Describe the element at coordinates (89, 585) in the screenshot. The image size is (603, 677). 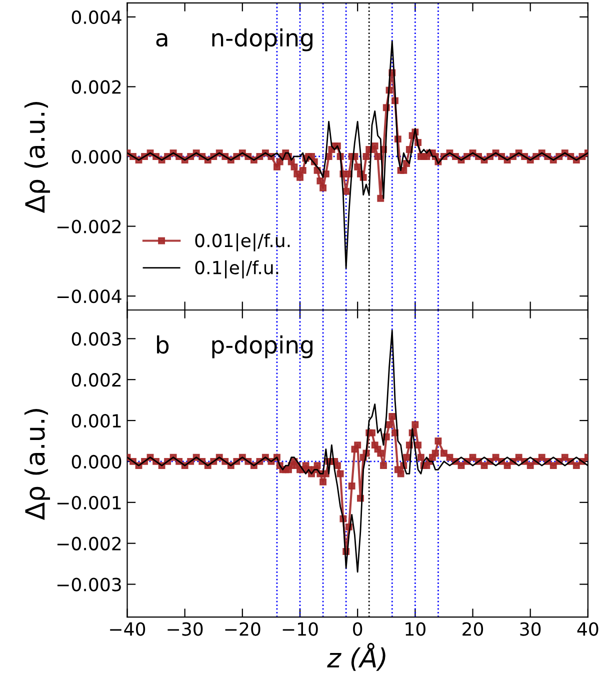
I see `y-tick-label: −0.003` at that location.